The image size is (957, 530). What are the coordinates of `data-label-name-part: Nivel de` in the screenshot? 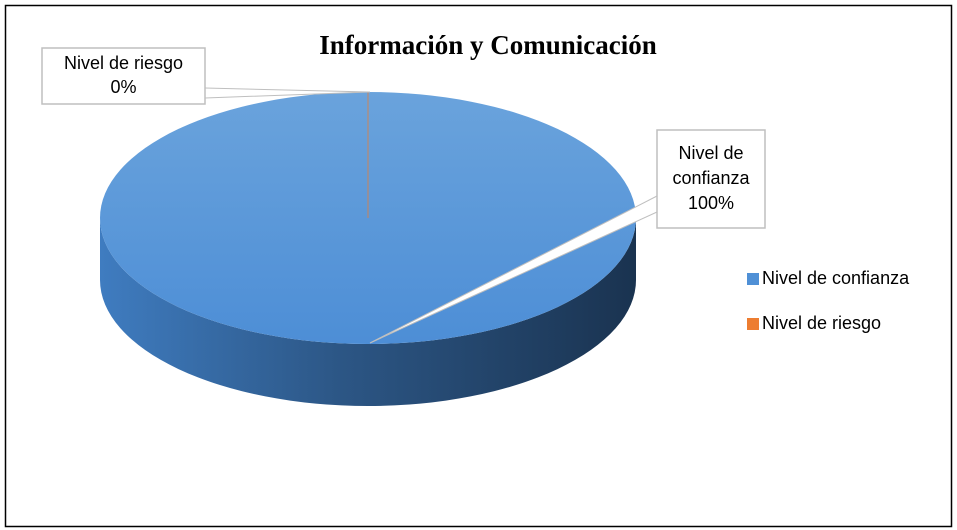 It's located at (710, 153).